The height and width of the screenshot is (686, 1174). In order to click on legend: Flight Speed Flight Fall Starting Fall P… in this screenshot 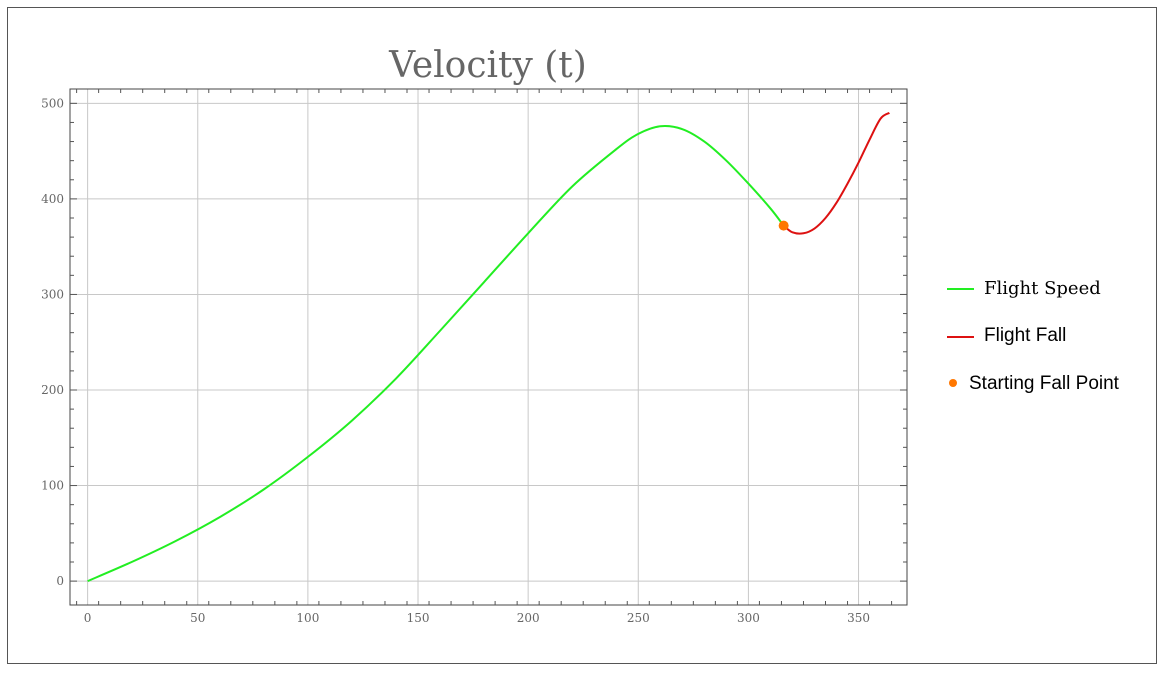, I will do `click(1033, 336)`.